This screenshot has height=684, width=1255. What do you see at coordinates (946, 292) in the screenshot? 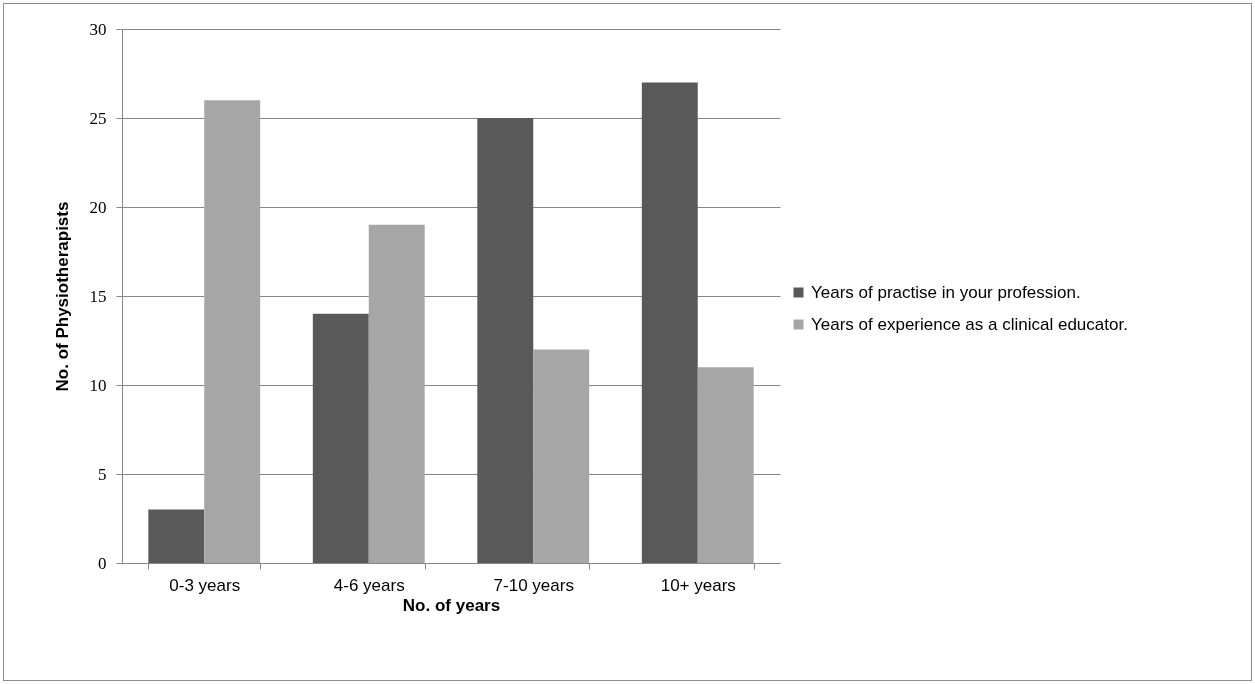
I see `legend-label: Years of practise in your profession.` at bounding box center [946, 292].